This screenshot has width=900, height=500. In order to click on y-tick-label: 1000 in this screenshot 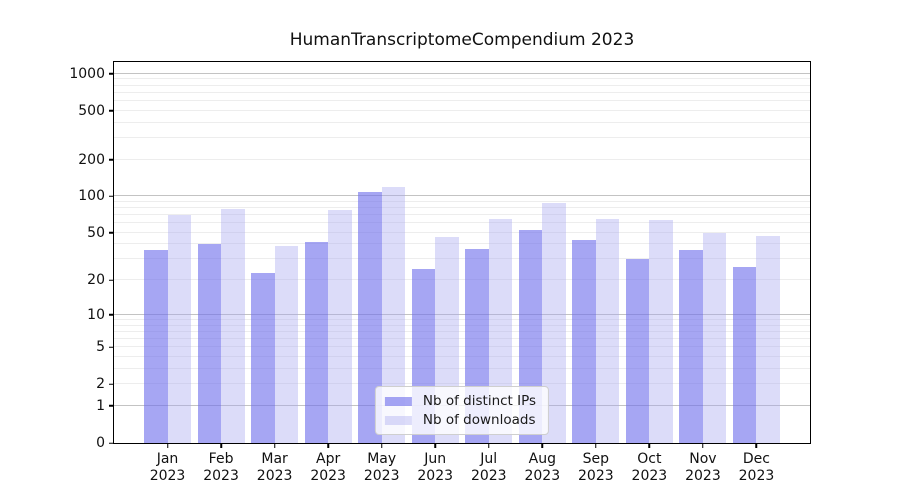, I will do `click(87, 73)`.